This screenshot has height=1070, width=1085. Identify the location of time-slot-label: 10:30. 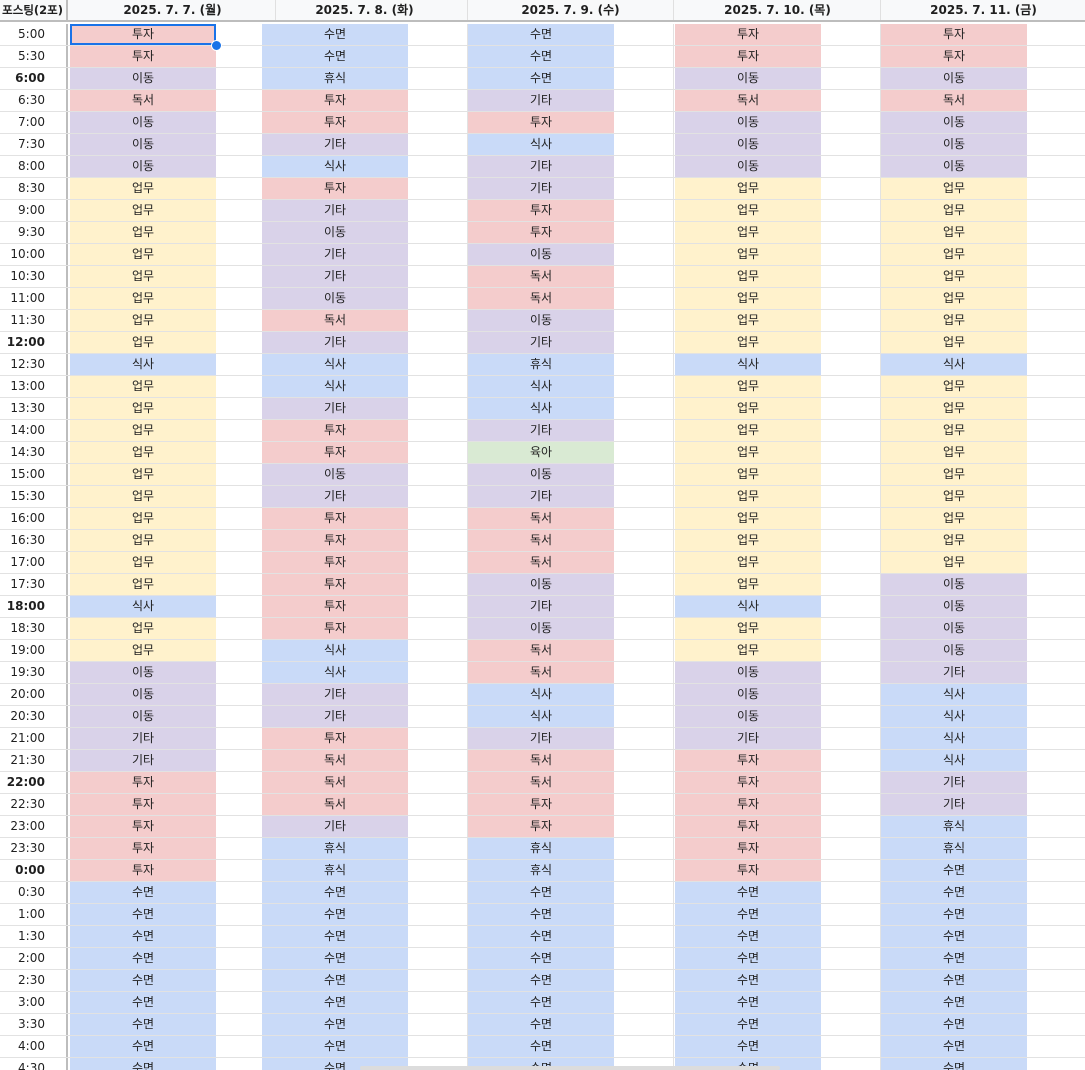
(34, 276).